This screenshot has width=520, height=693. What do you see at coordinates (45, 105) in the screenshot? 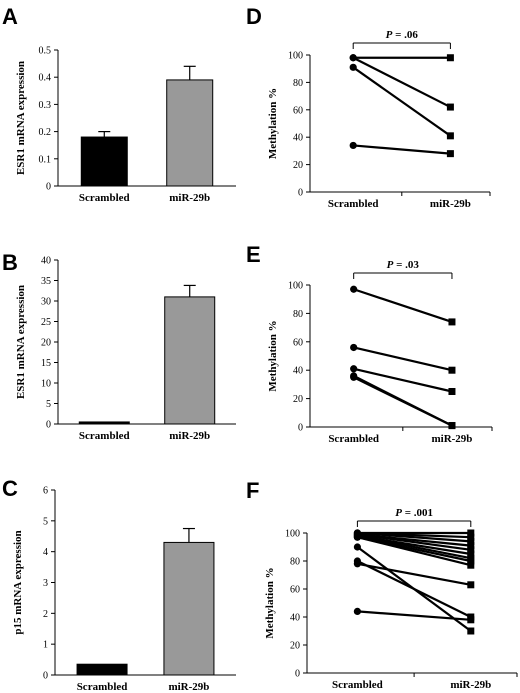
I see `y-tick-label: 0.3` at bounding box center [45, 105].